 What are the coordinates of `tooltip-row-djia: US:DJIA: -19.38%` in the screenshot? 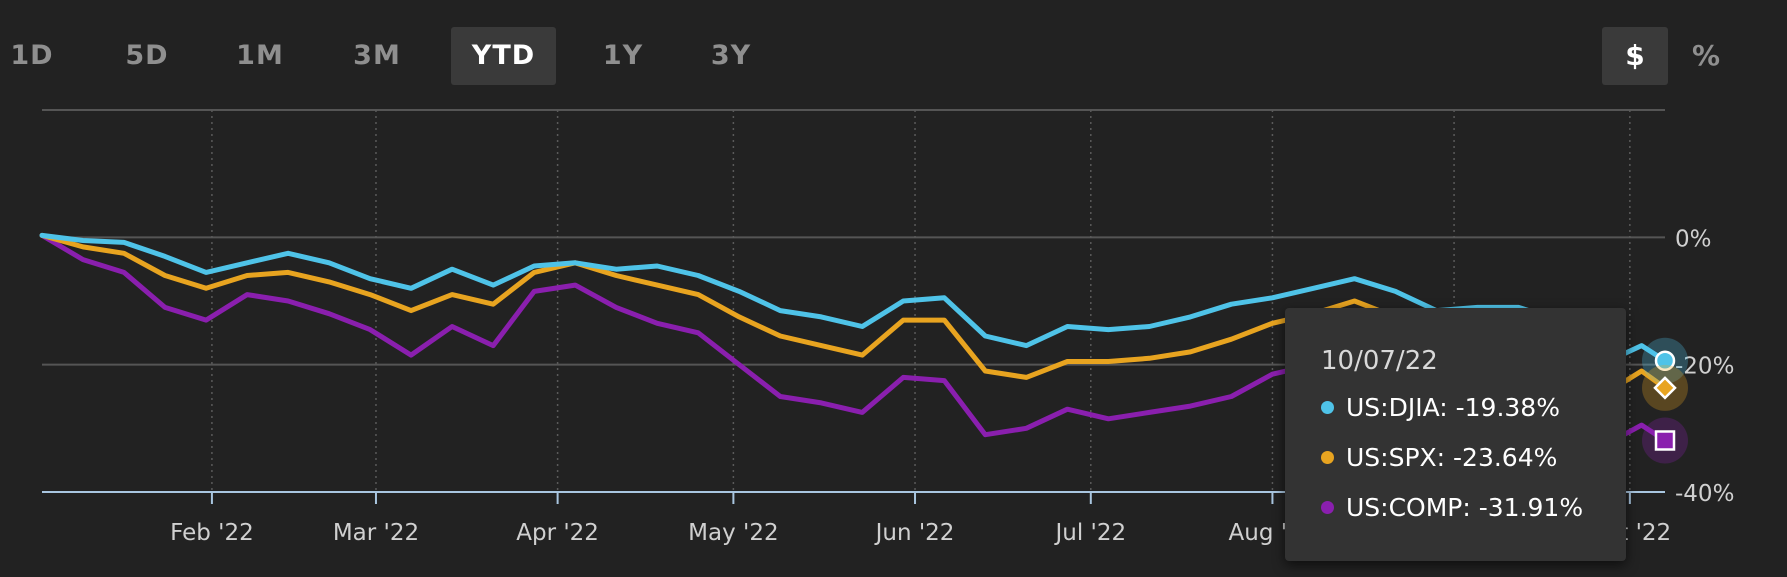 It's located at (1440, 407).